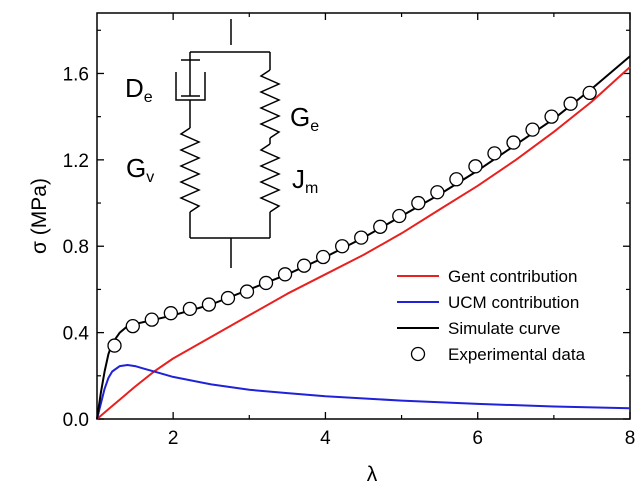 Image resolution: width=638 pixels, height=489 pixels. I want to click on schematic-label-right-spring-bottom: Jm, so click(305, 180).